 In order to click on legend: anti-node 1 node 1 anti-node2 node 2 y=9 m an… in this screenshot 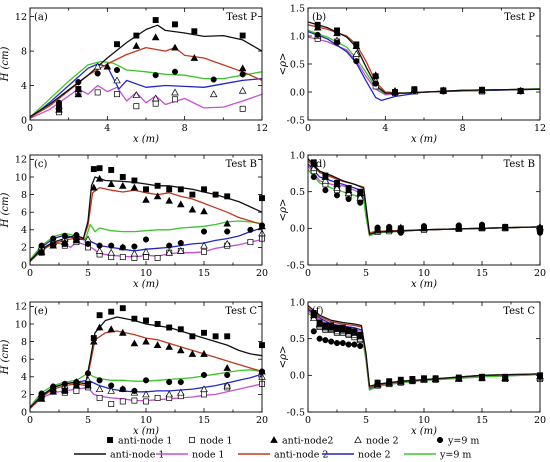, I will do `click(276, 448)`.